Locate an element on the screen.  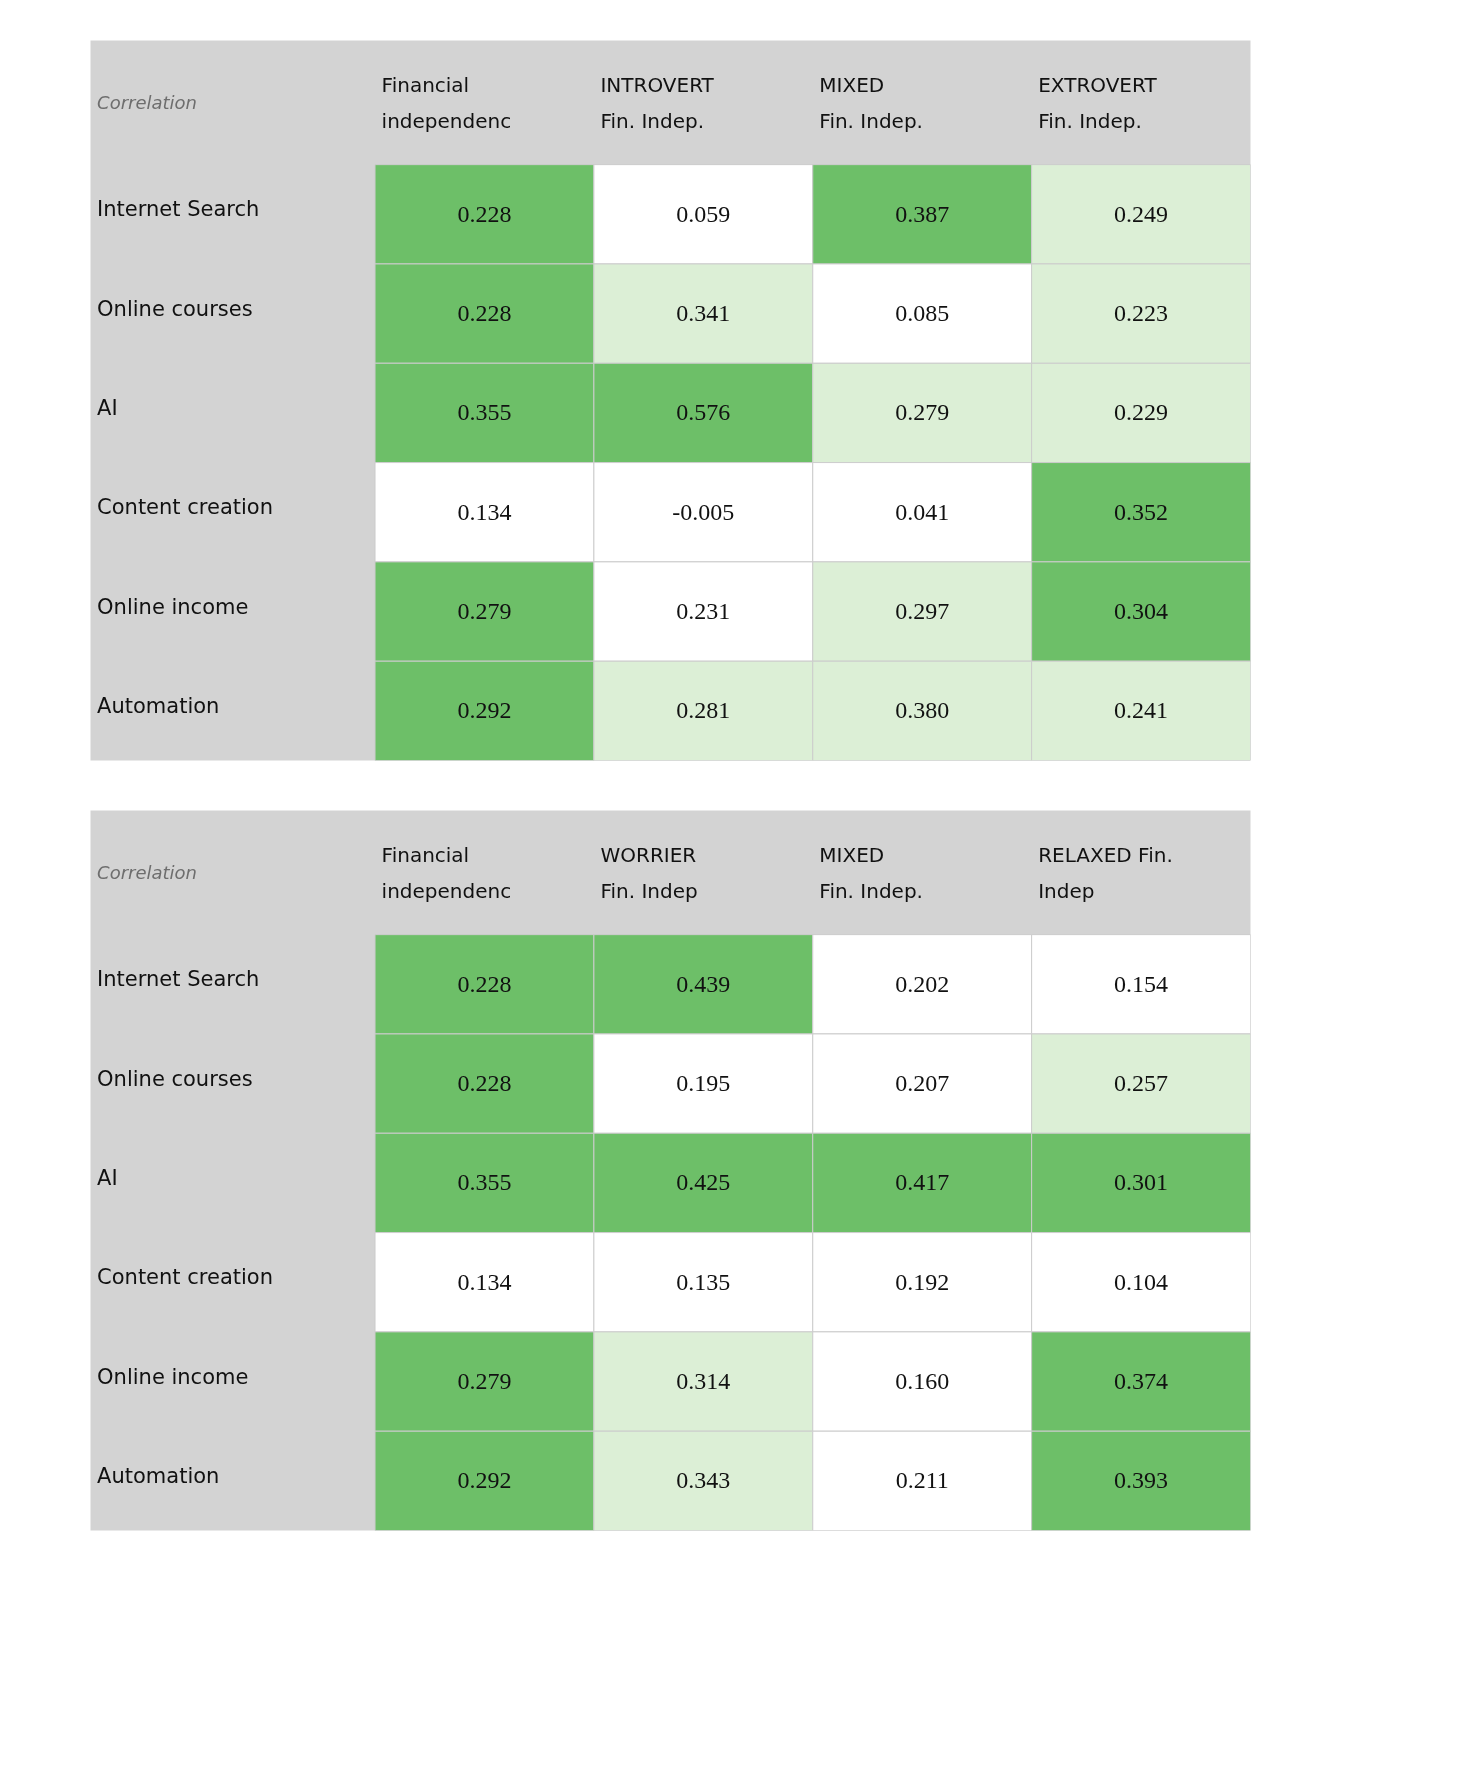
data-label: 0.207 is located at coordinates (922, 1083).